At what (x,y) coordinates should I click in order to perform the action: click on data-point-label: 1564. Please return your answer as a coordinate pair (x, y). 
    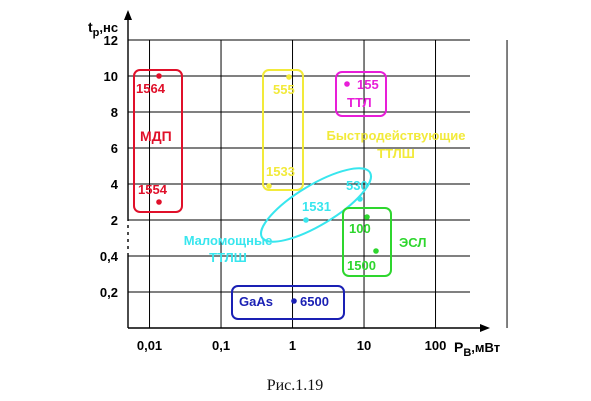
    Looking at the image, I should click on (151, 88).